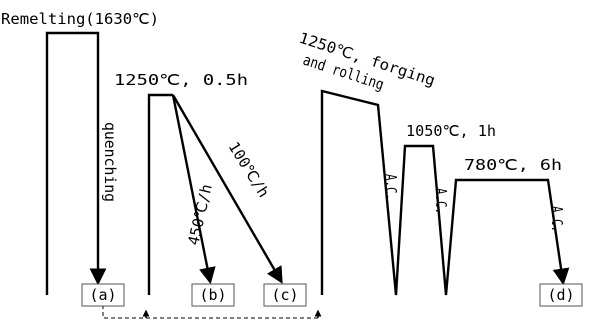  I want to click on air-cooling-label-1: A.C., so click(391, 187).